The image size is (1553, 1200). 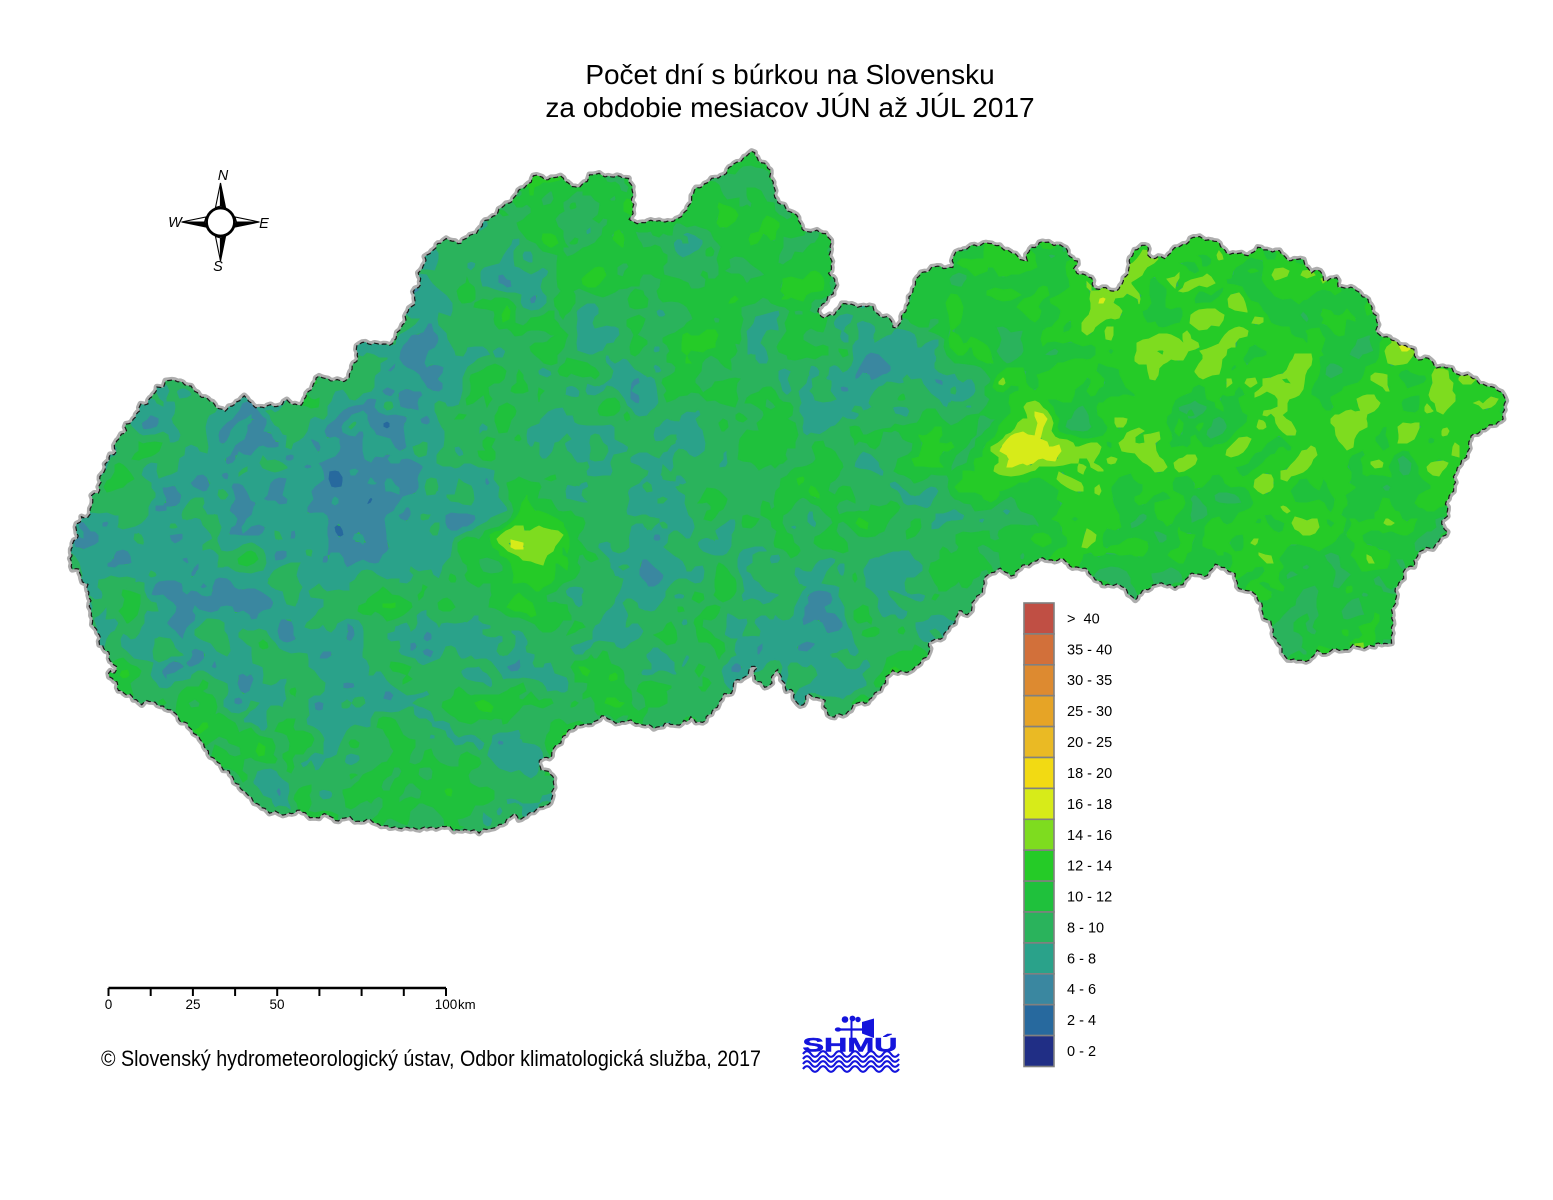 I want to click on svg-text: 30 - 35, so click(x=1089, y=681).